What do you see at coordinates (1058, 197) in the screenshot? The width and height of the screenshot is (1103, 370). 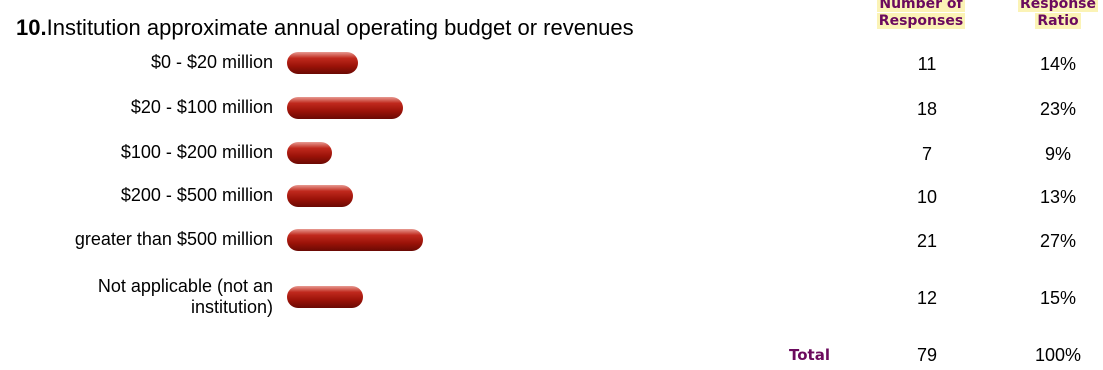 I see `response-ratio: 13%` at bounding box center [1058, 197].